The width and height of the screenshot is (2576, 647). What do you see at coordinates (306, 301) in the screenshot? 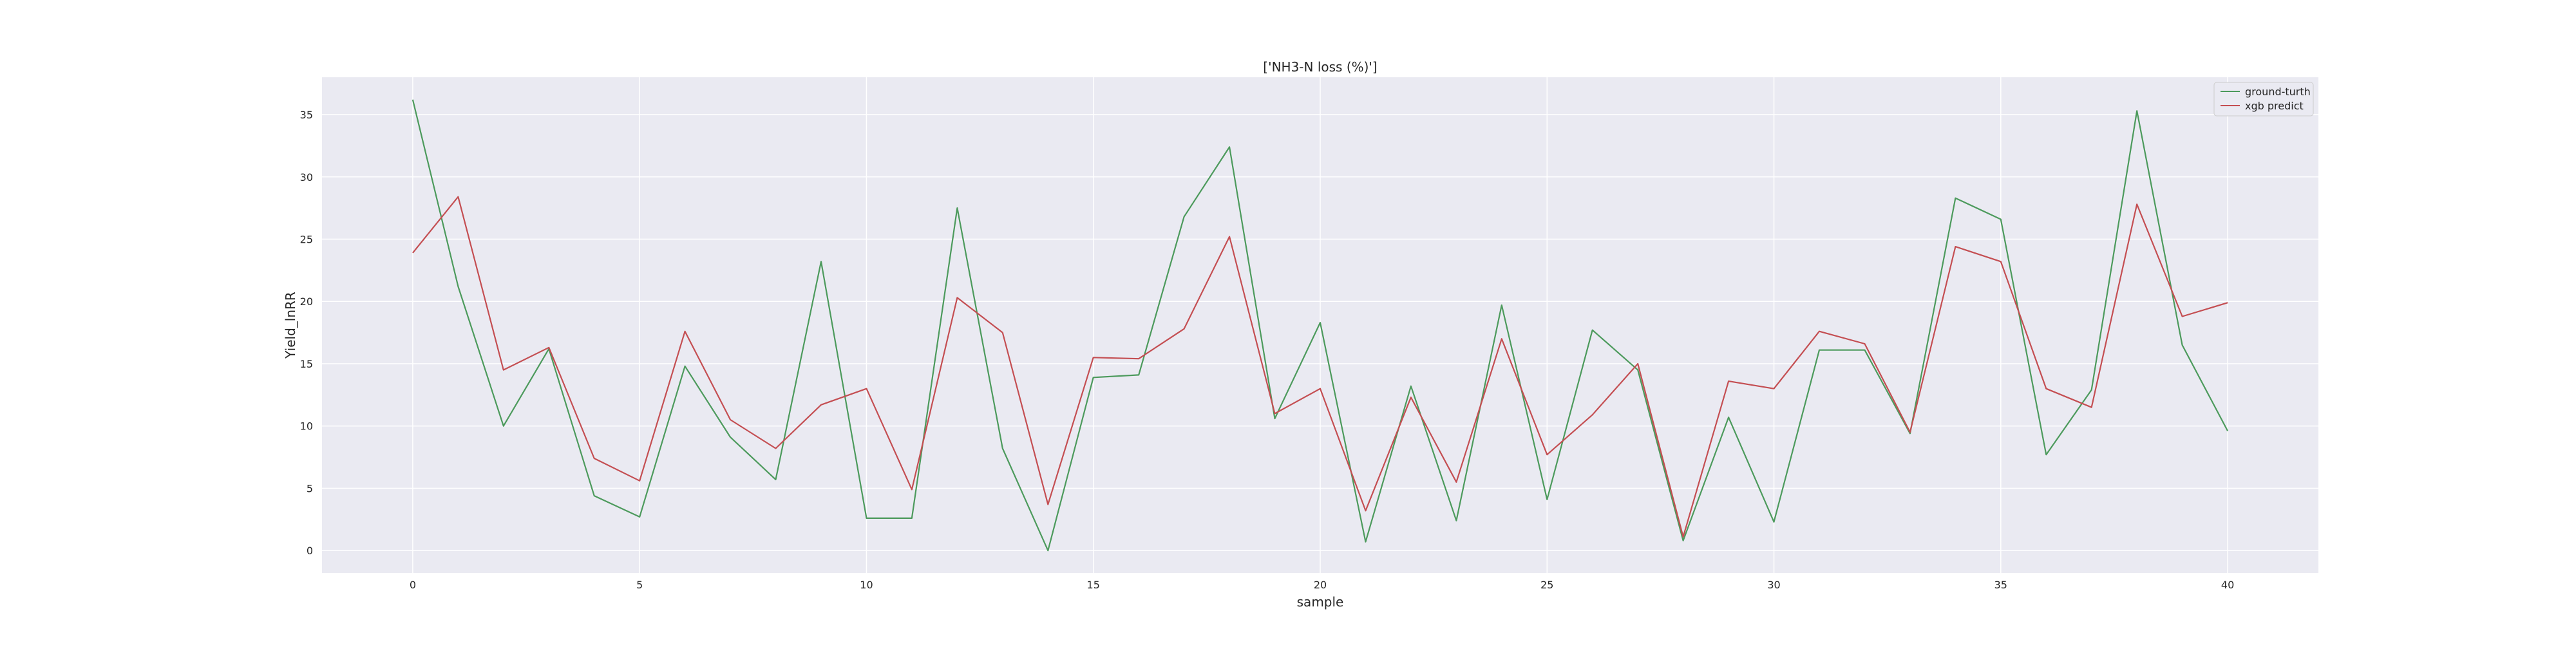
I see `y-tick-label: 20` at bounding box center [306, 301].